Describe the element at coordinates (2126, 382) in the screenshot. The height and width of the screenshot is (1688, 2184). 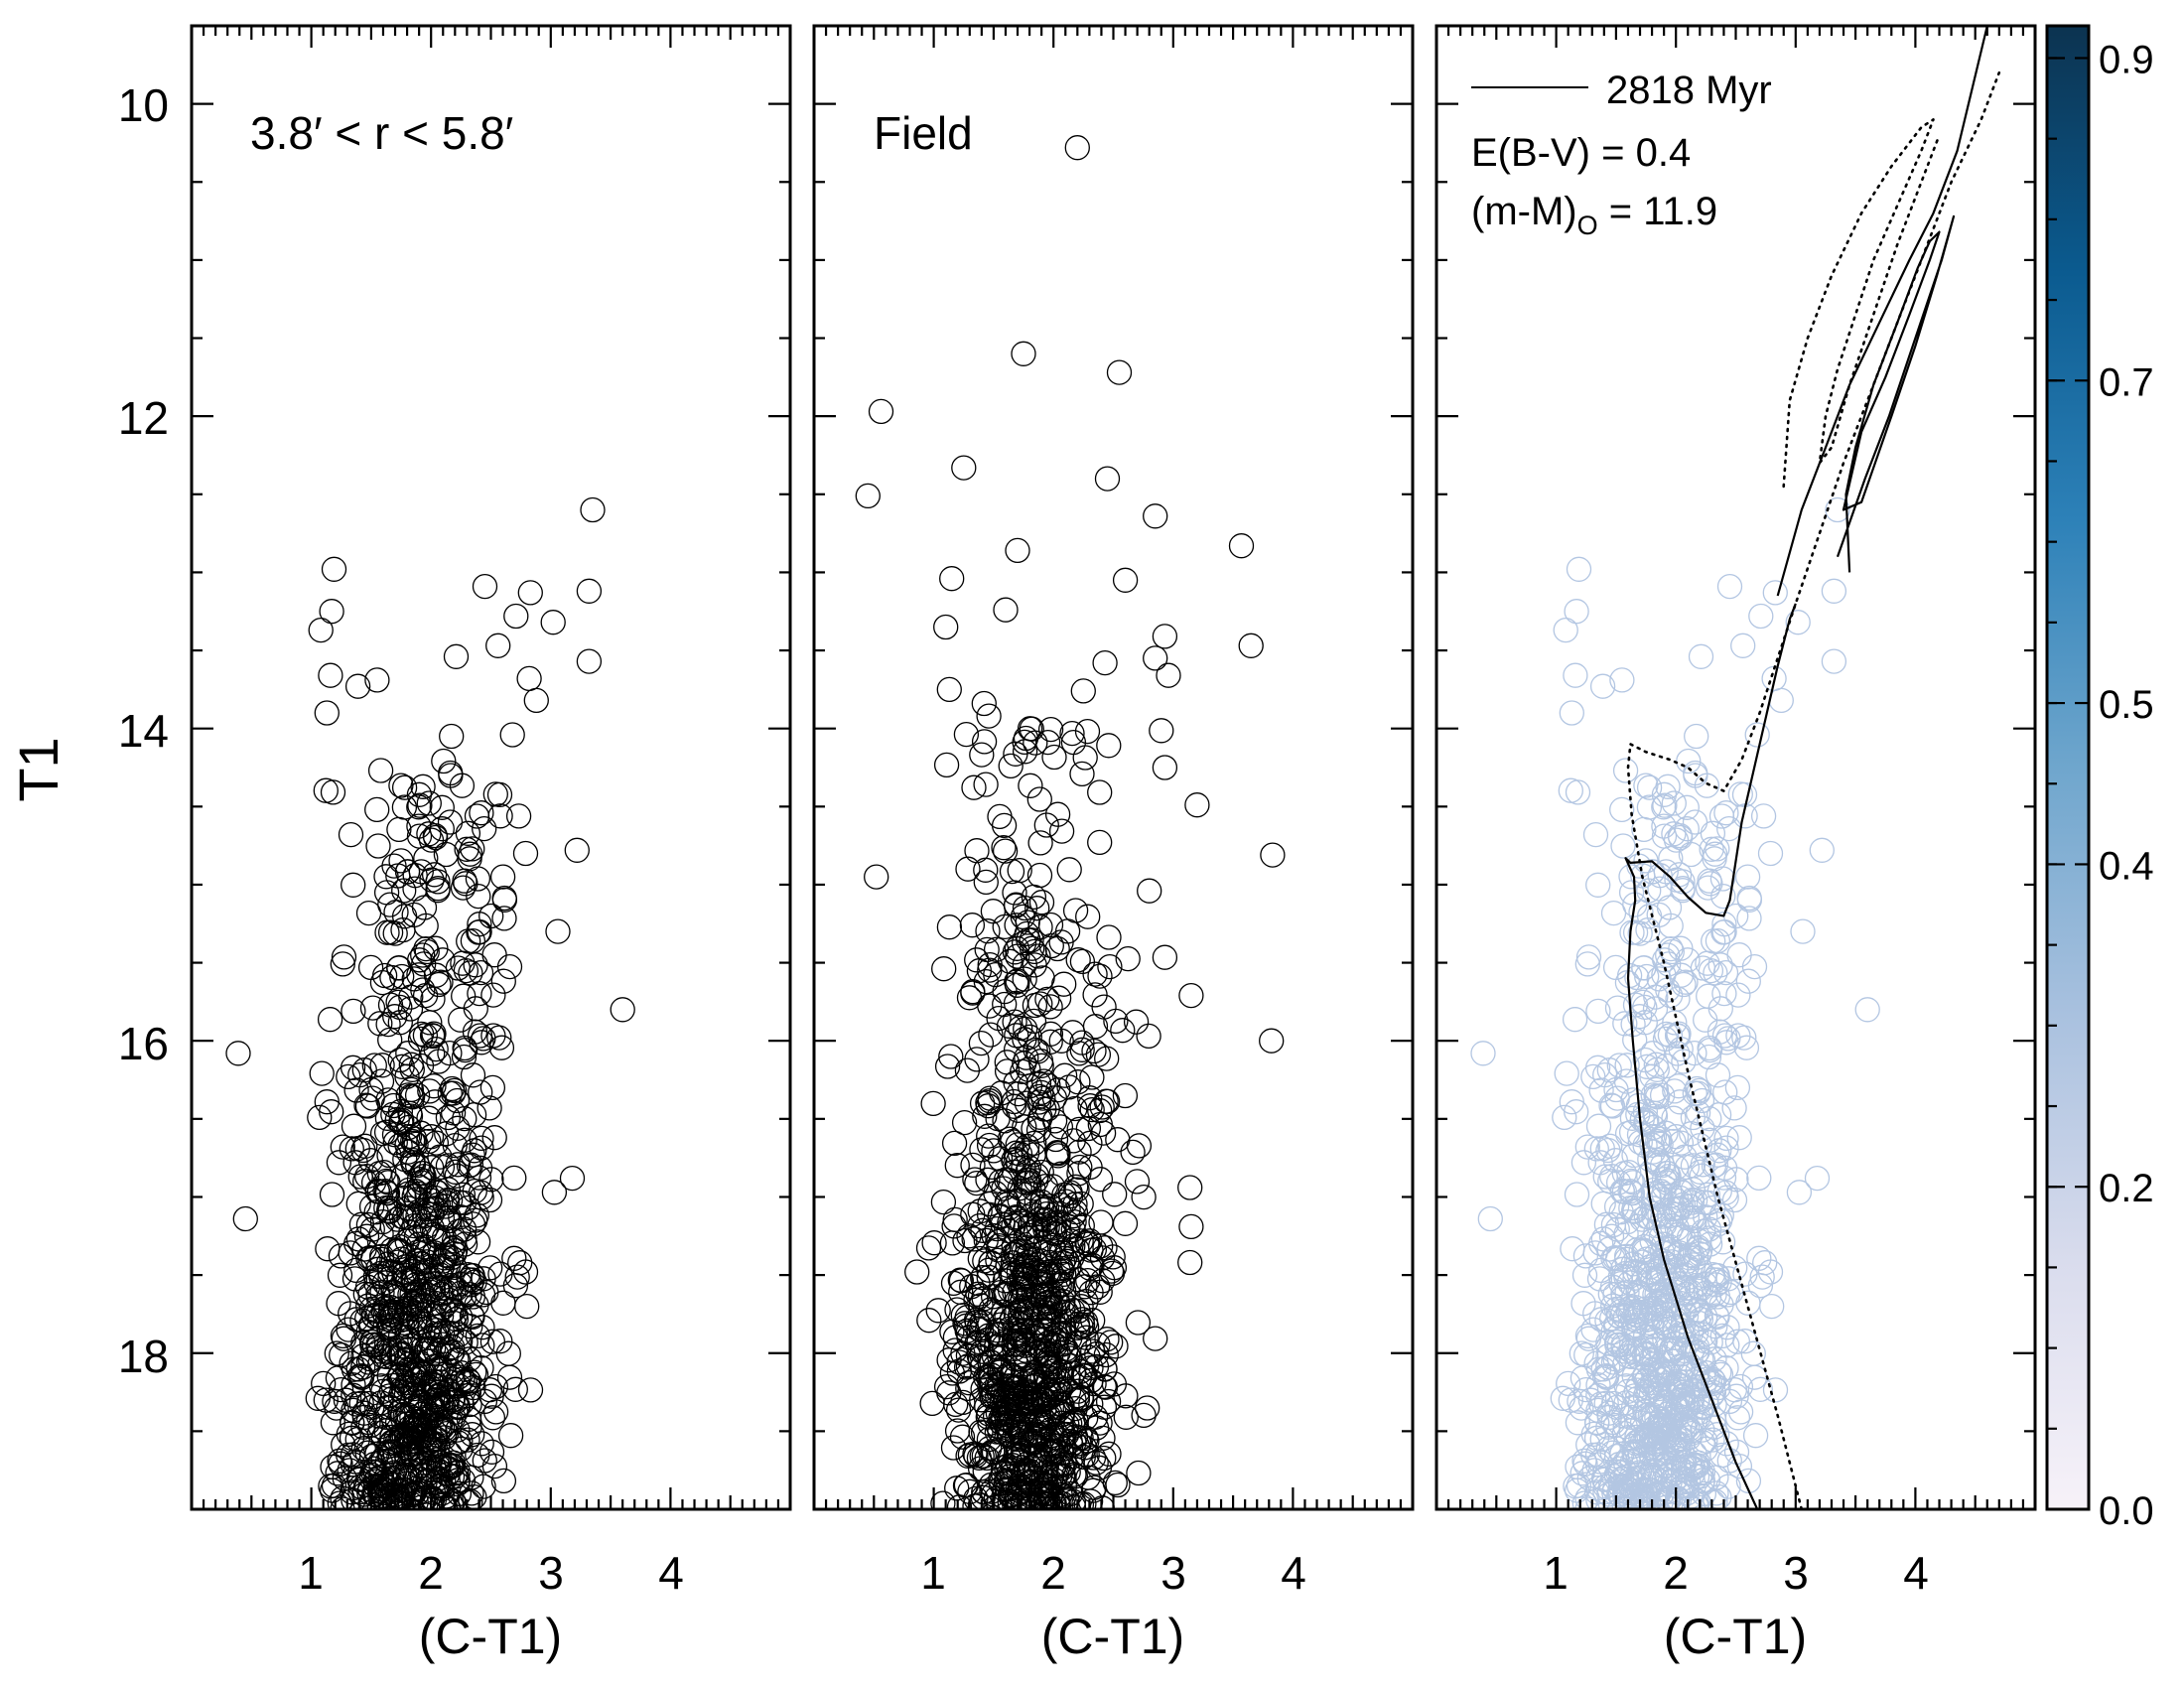
I see `colorbar-tick-label: 0.7` at that location.